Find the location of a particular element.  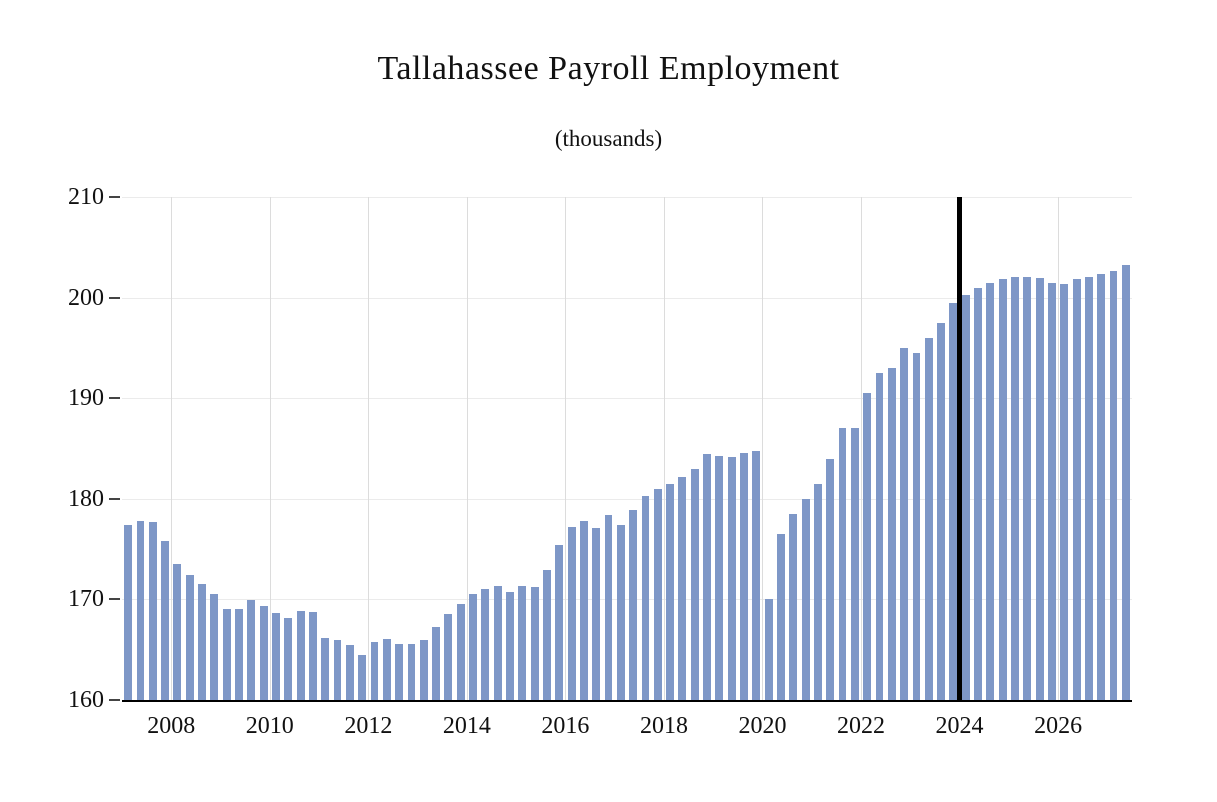

y-axis-tick-label: 210 is located at coordinates (86, 197).